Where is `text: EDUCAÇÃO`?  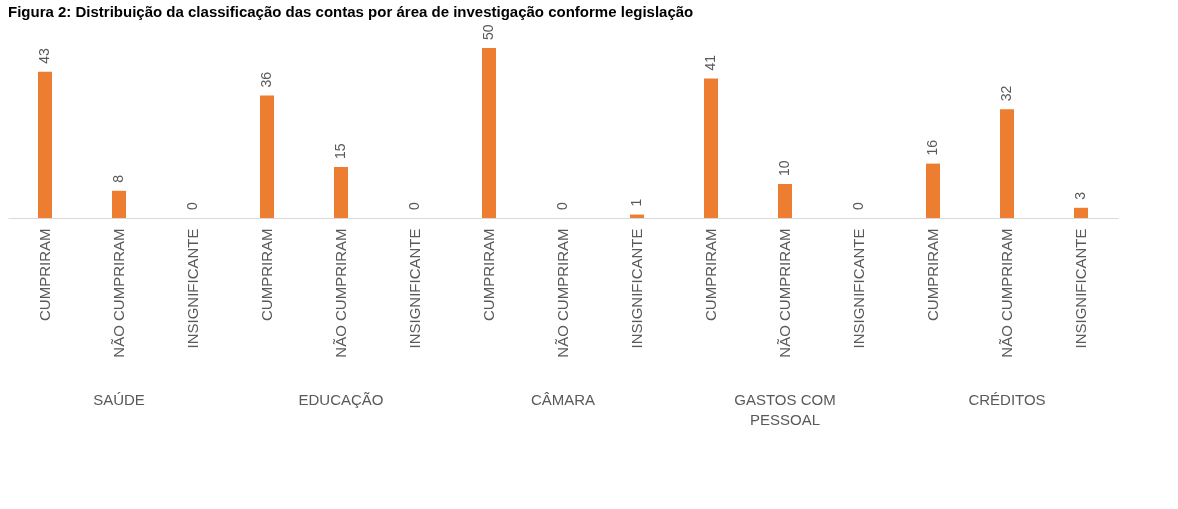
text: EDUCAÇÃO is located at coordinates (341, 399).